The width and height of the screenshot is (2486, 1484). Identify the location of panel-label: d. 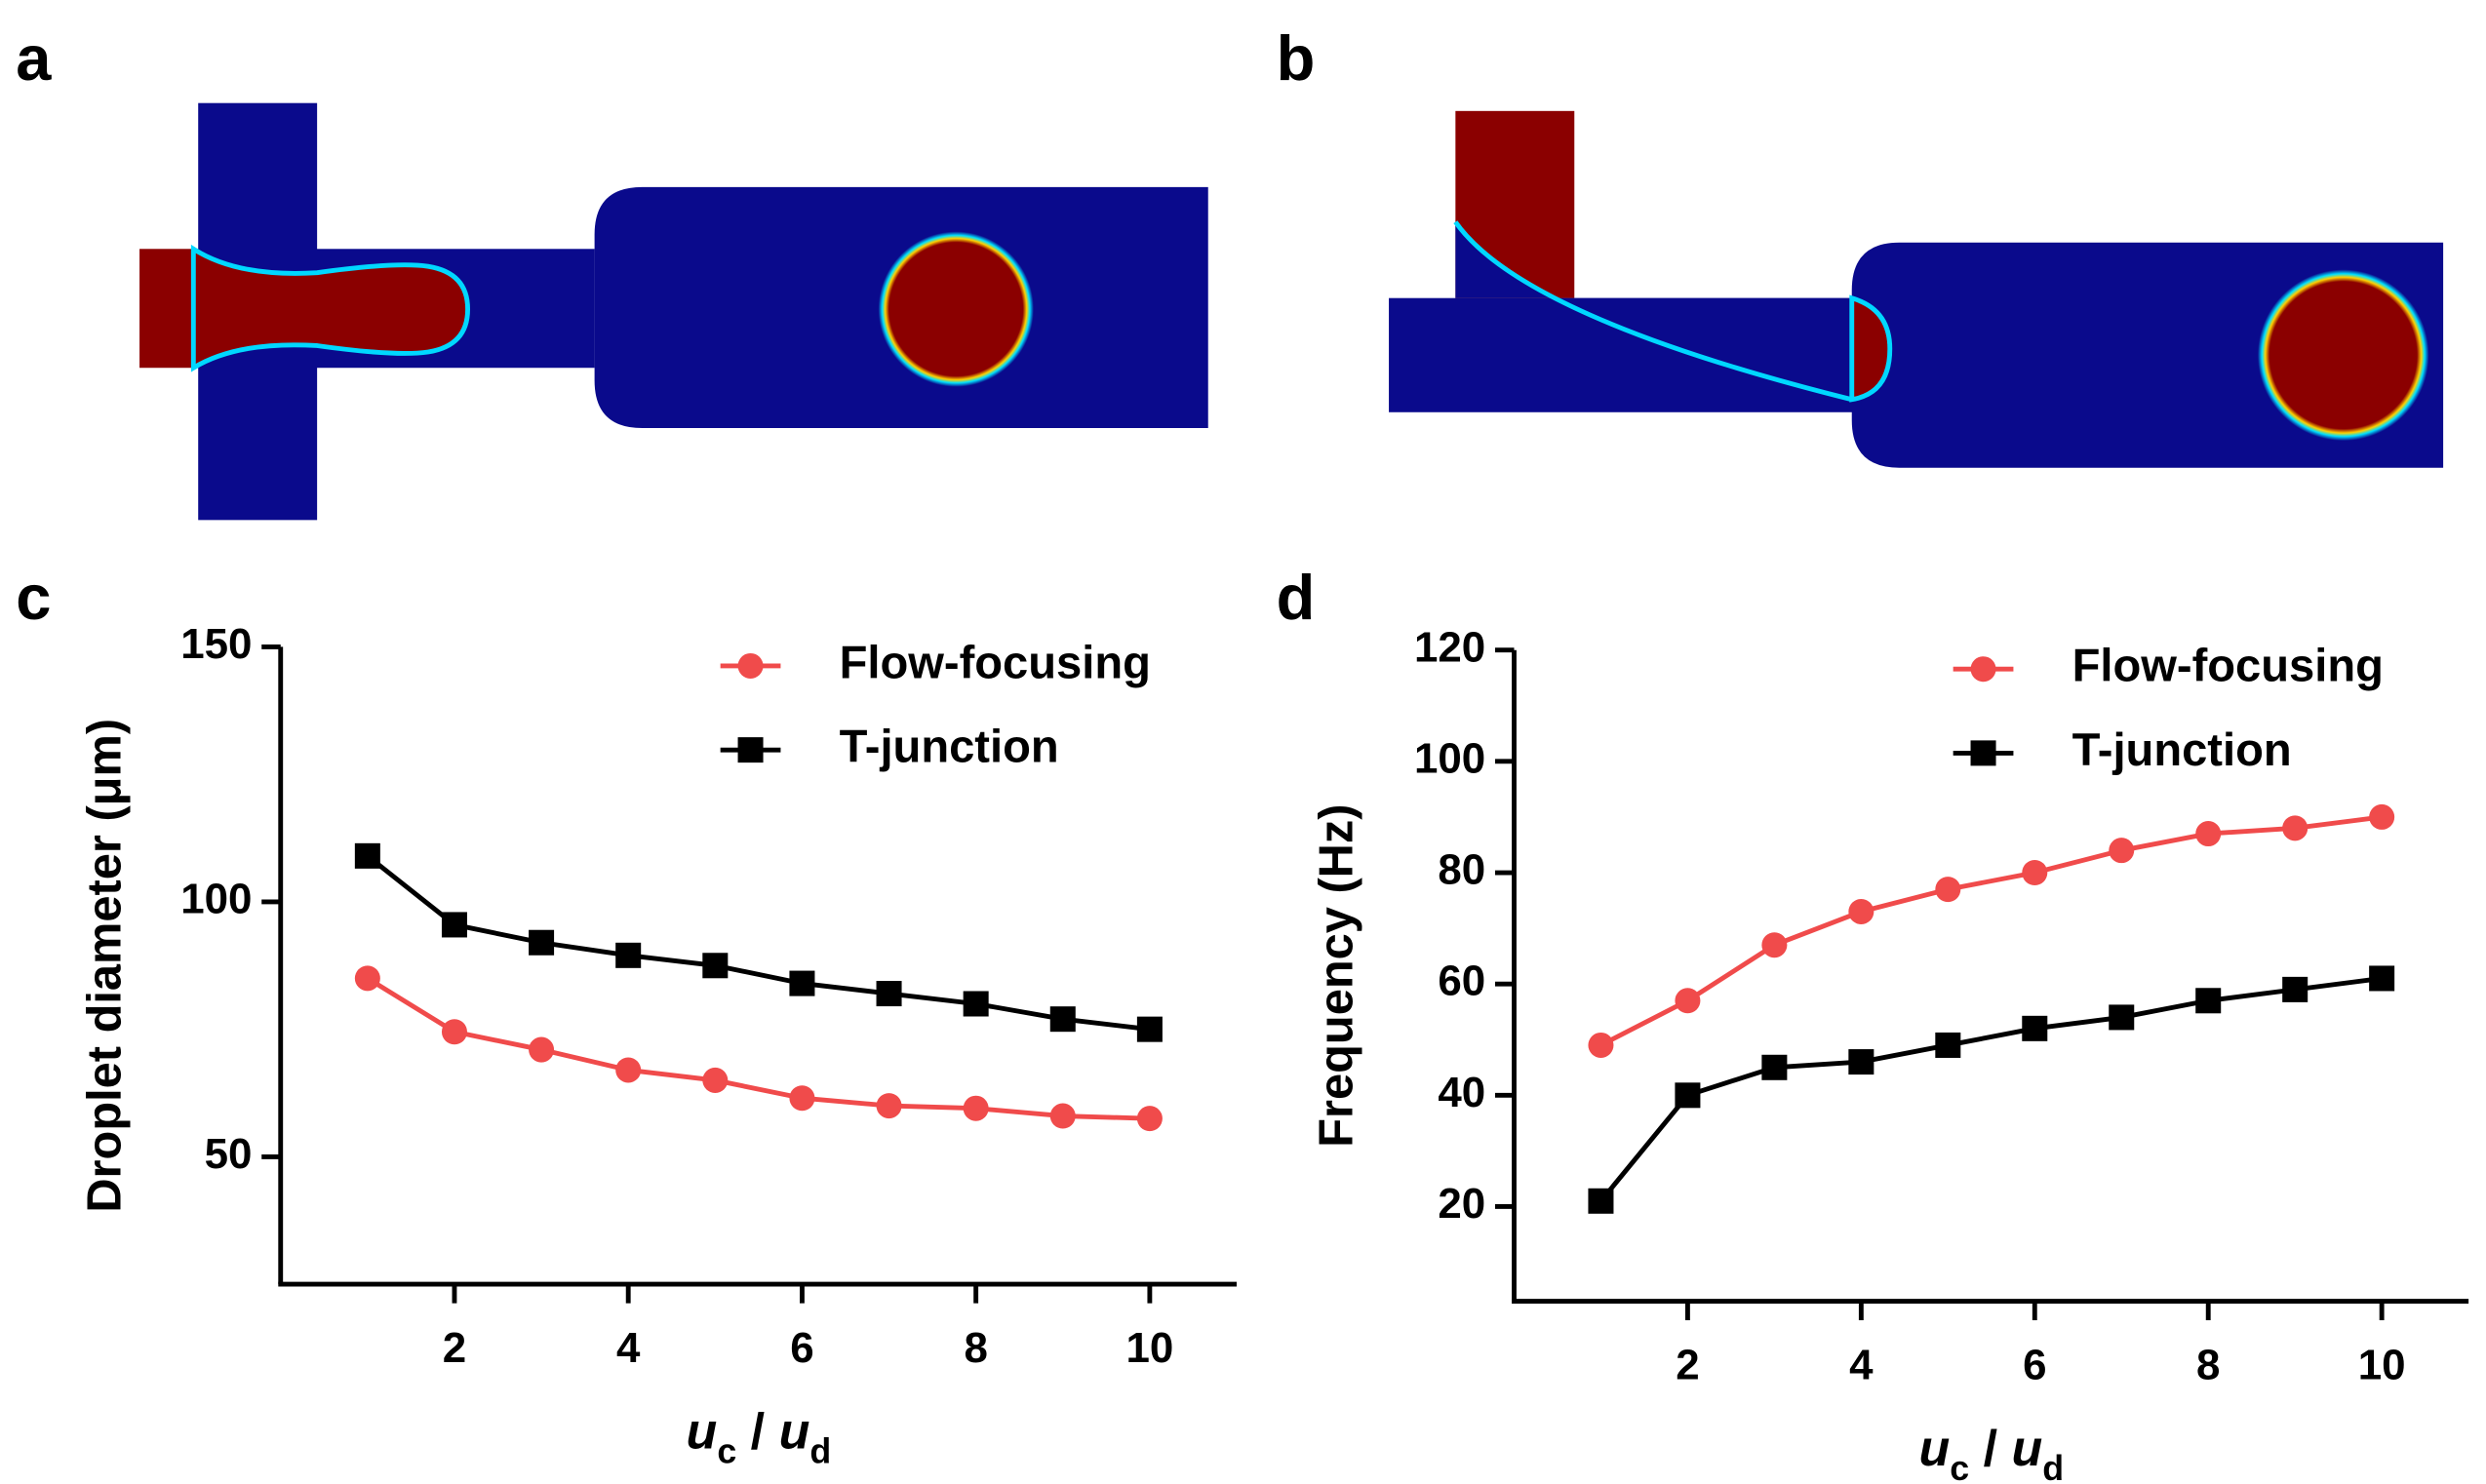
(1296, 597).